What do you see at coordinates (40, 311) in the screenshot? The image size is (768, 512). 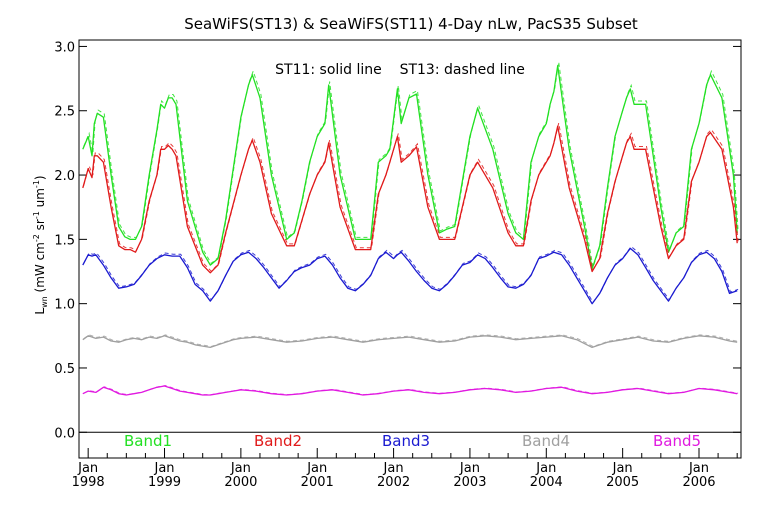 I see `y-axis-label-base: L` at bounding box center [40, 311].